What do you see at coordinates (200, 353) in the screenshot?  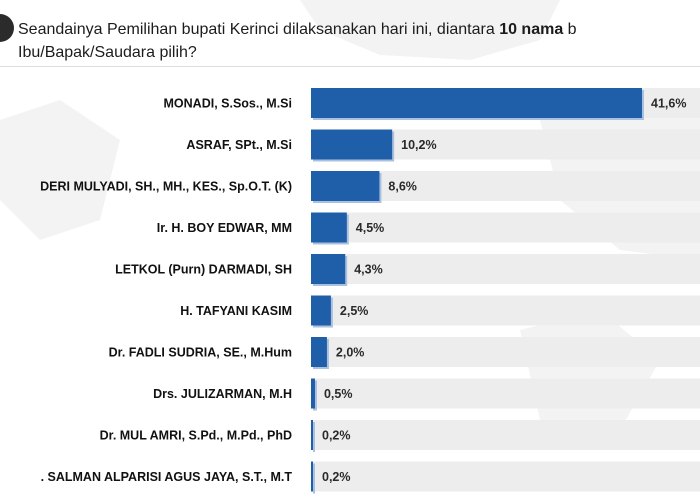 I see `category-label: Dr. FADLI SUDRIA, SE., M.Hum` at bounding box center [200, 353].